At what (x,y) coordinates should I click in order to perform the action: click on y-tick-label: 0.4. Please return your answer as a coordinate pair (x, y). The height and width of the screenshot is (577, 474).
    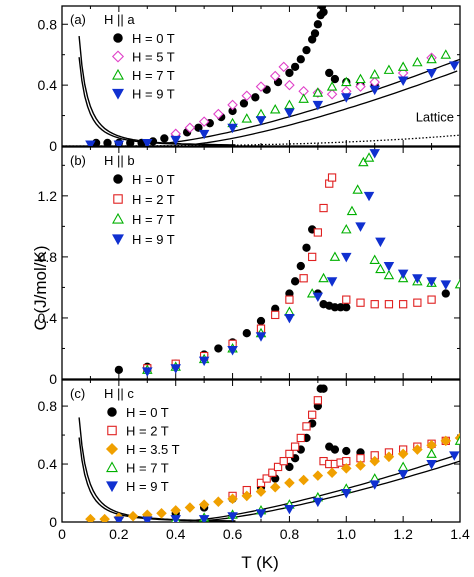
    Looking at the image, I should click on (48, 318).